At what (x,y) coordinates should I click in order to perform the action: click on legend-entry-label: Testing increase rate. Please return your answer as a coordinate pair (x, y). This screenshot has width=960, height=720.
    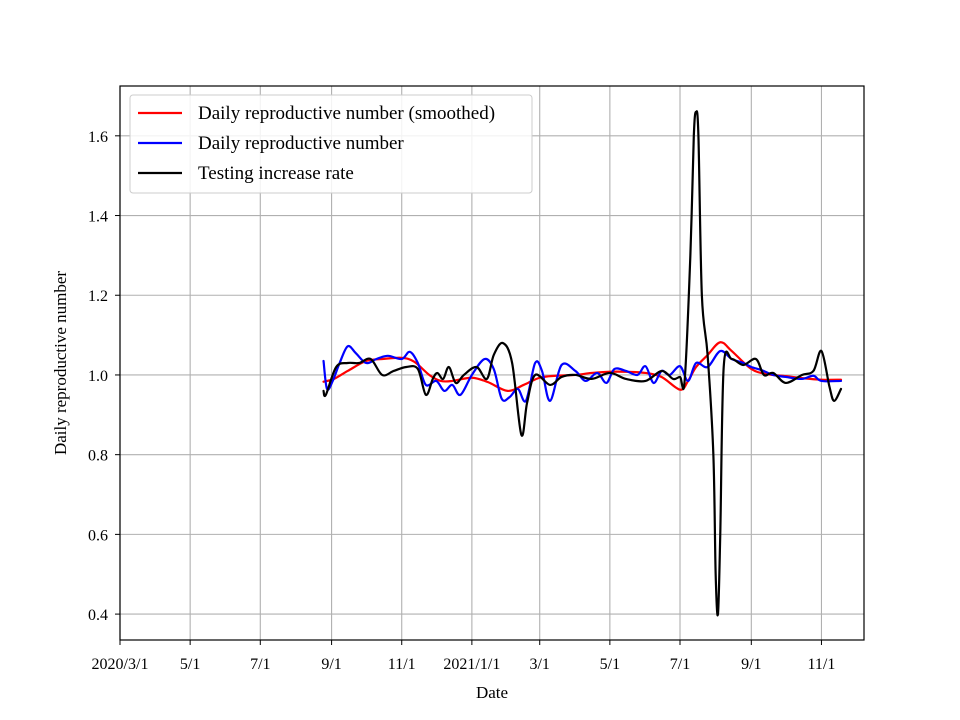
    Looking at the image, I should click on (276, 173).